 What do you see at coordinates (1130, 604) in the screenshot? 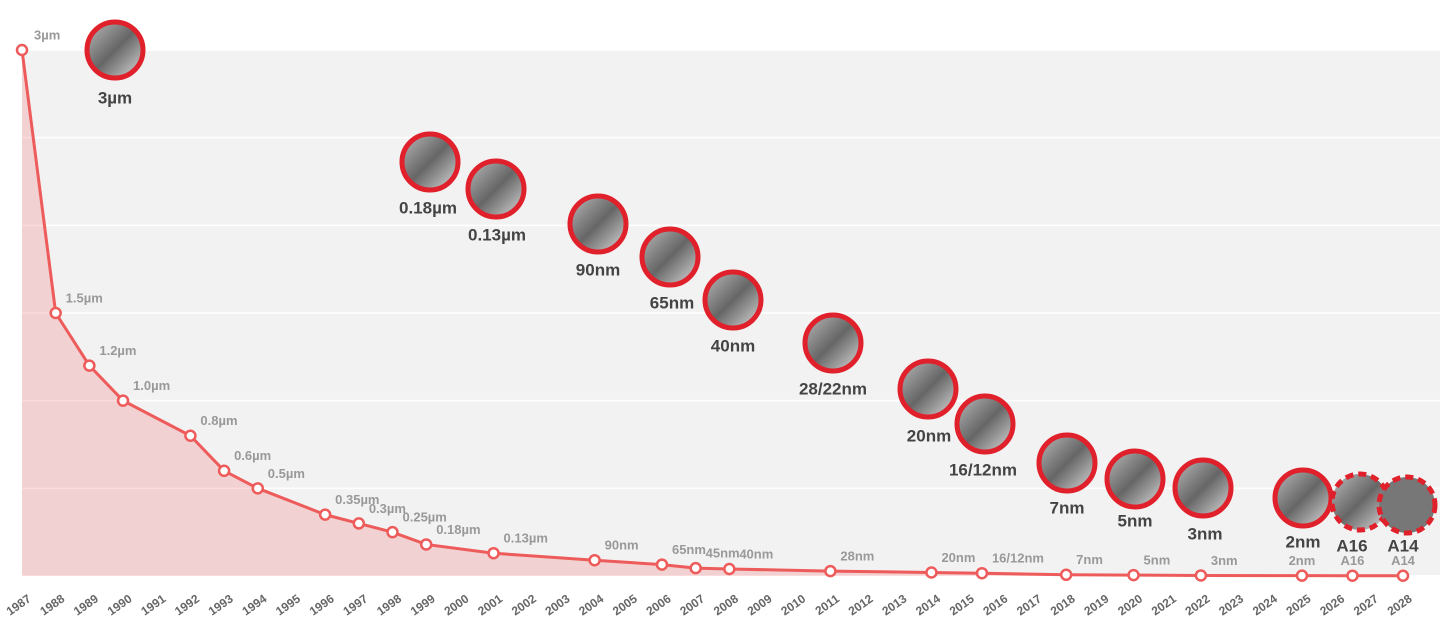
I see `x-tick-label: 2020` at bounding box center [1130, 604].